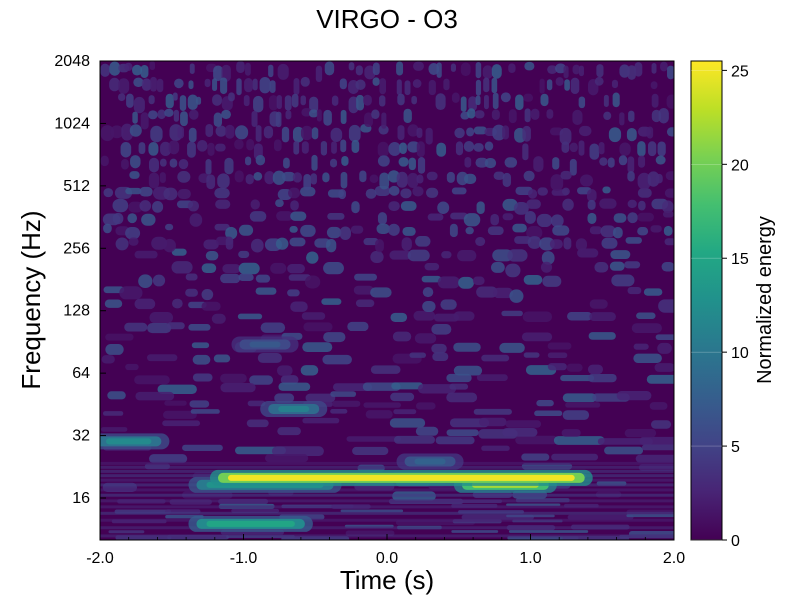 The image size is (800, 600). Describe the element at coordinates (674, 558) in the screenshot. I see `x-tick-label: 2.0` at that location.